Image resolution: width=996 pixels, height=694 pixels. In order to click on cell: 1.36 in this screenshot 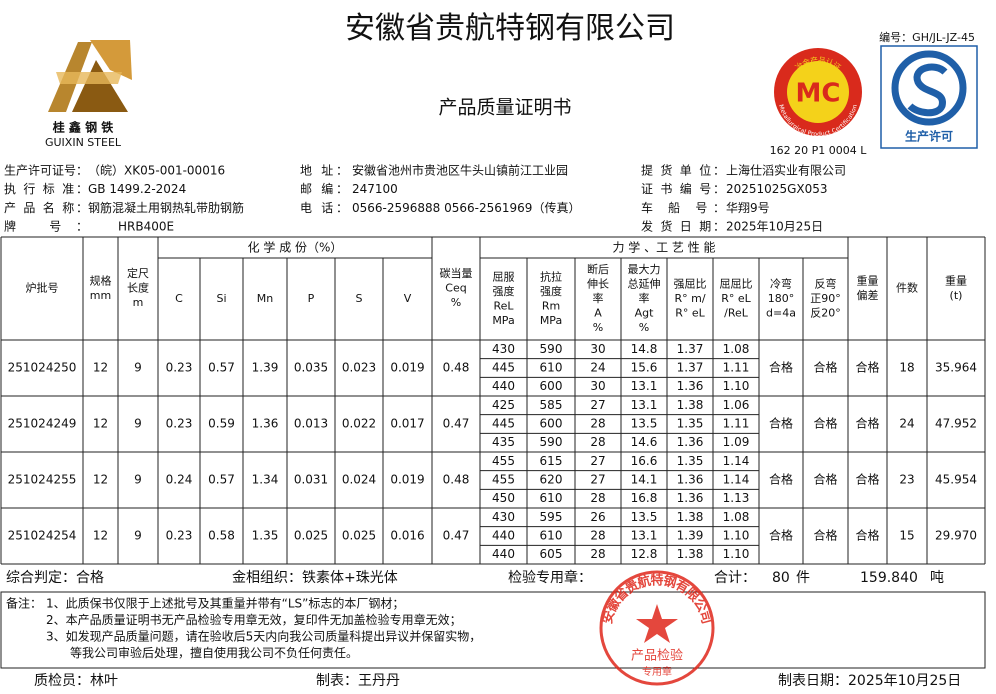, I will do `click(265, 424)`.